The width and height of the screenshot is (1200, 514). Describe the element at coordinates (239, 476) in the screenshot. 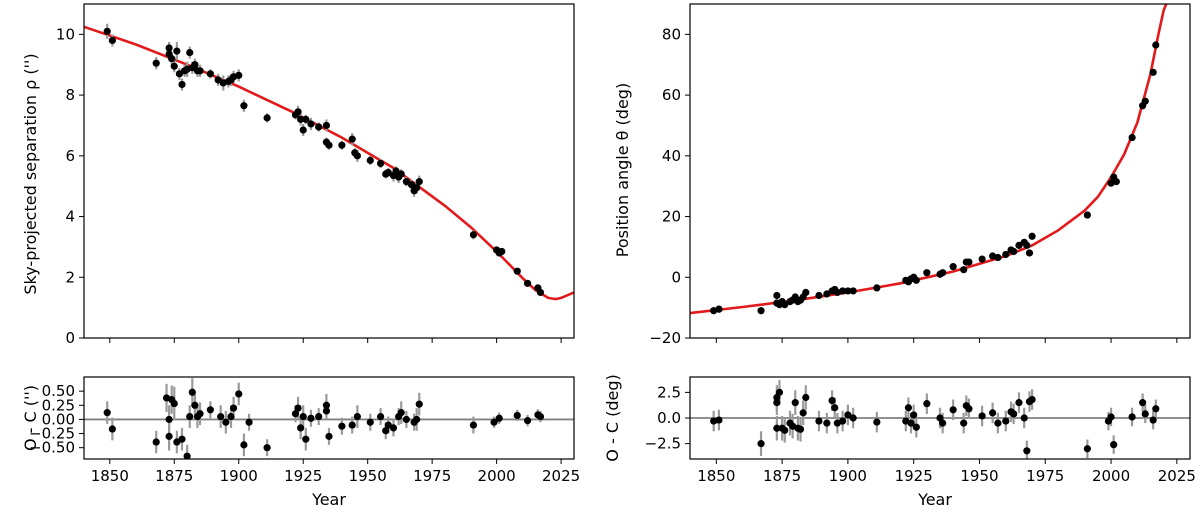

I see `separation-residuals-xtick-label: 1900` at that location.